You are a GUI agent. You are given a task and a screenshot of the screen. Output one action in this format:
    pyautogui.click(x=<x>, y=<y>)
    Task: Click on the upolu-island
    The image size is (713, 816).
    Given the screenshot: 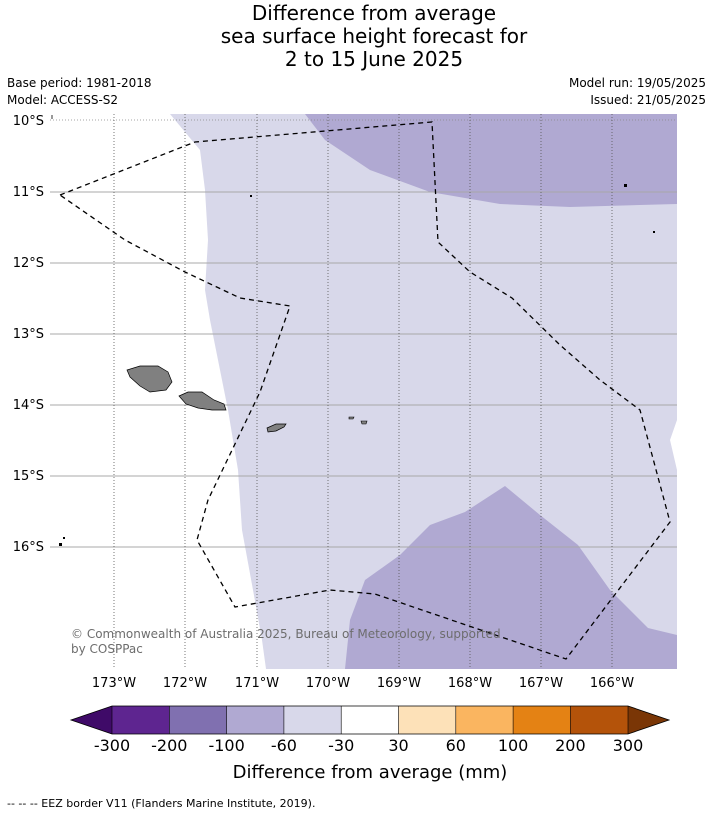 What is the action you would take?
    pyautogui.click(x=202, y=401)
    